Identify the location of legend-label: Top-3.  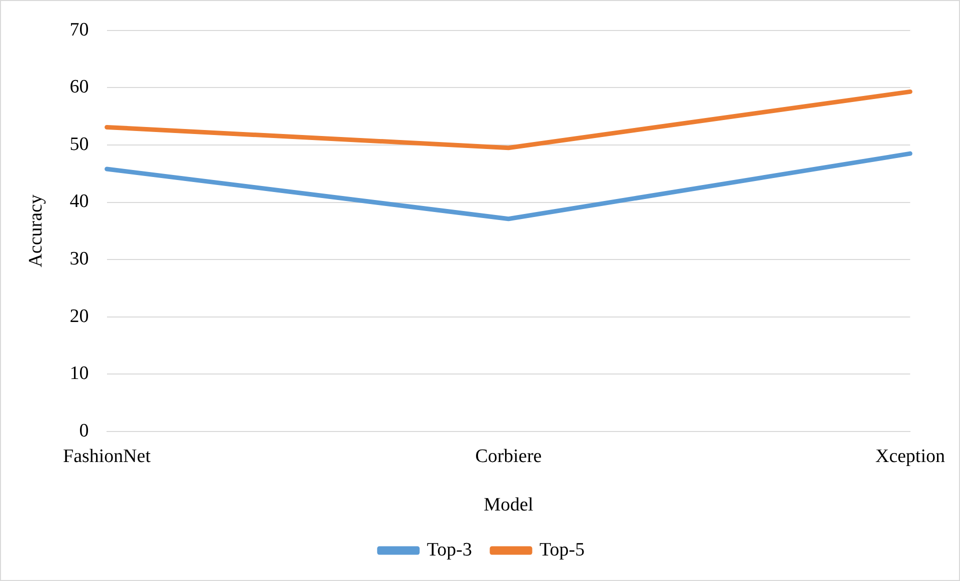
(449, 549).